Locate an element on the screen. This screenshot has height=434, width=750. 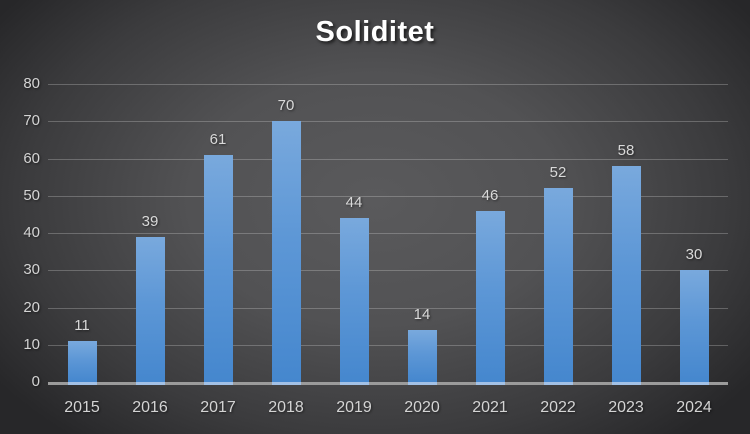
x-tick-label: 2024 is located at coordinates (694, 407).